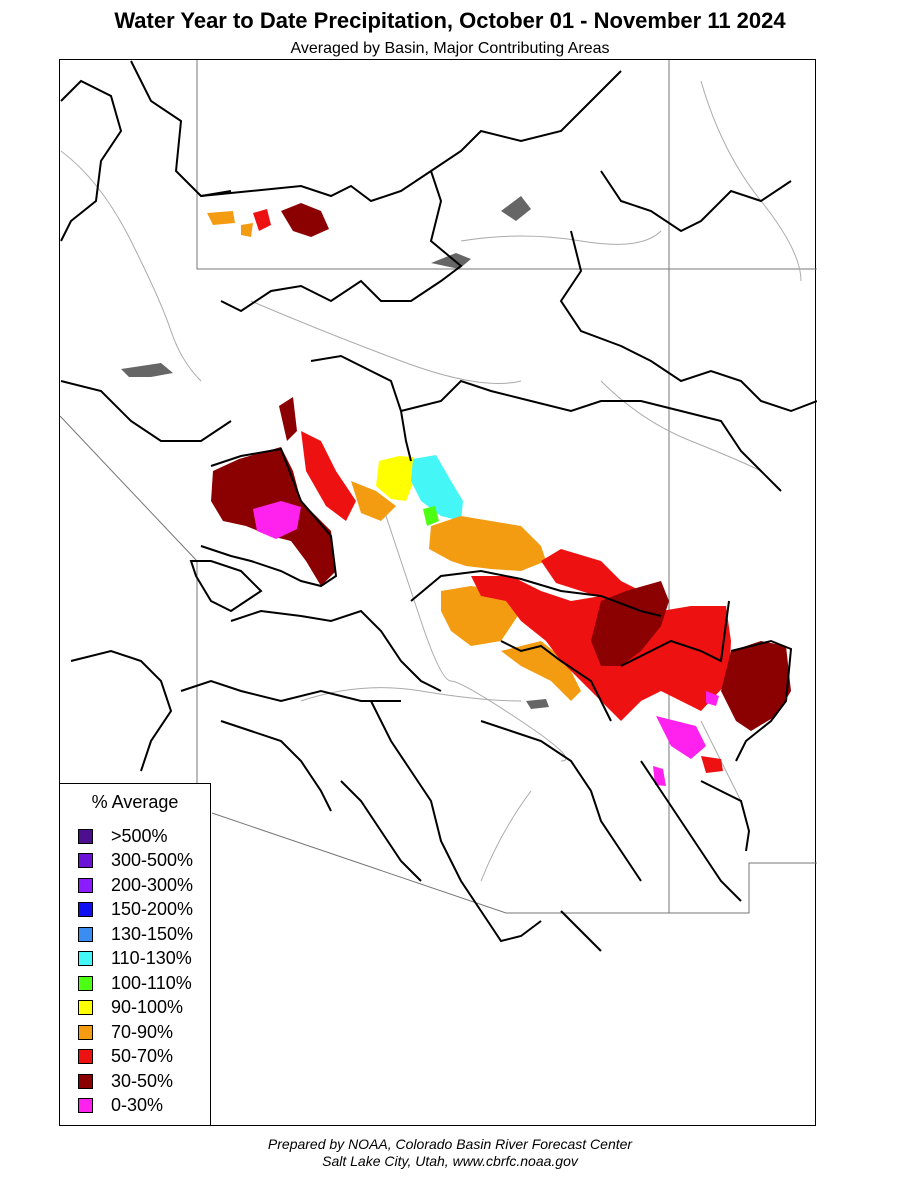 The height and width of the screenshot is (1200, 900). I want to click on legend-label: 30-50%, so click(142, 1080).